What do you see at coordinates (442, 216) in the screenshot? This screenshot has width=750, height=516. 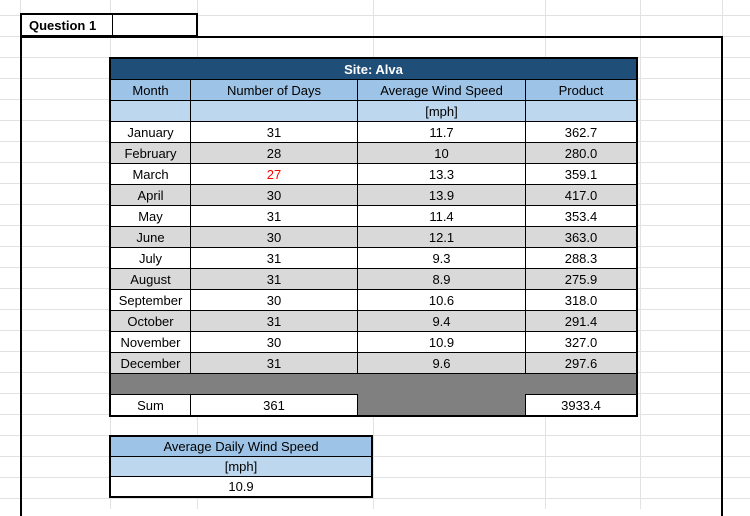 I see `cell-wind: 11.4` at bounding box center [442, 216].